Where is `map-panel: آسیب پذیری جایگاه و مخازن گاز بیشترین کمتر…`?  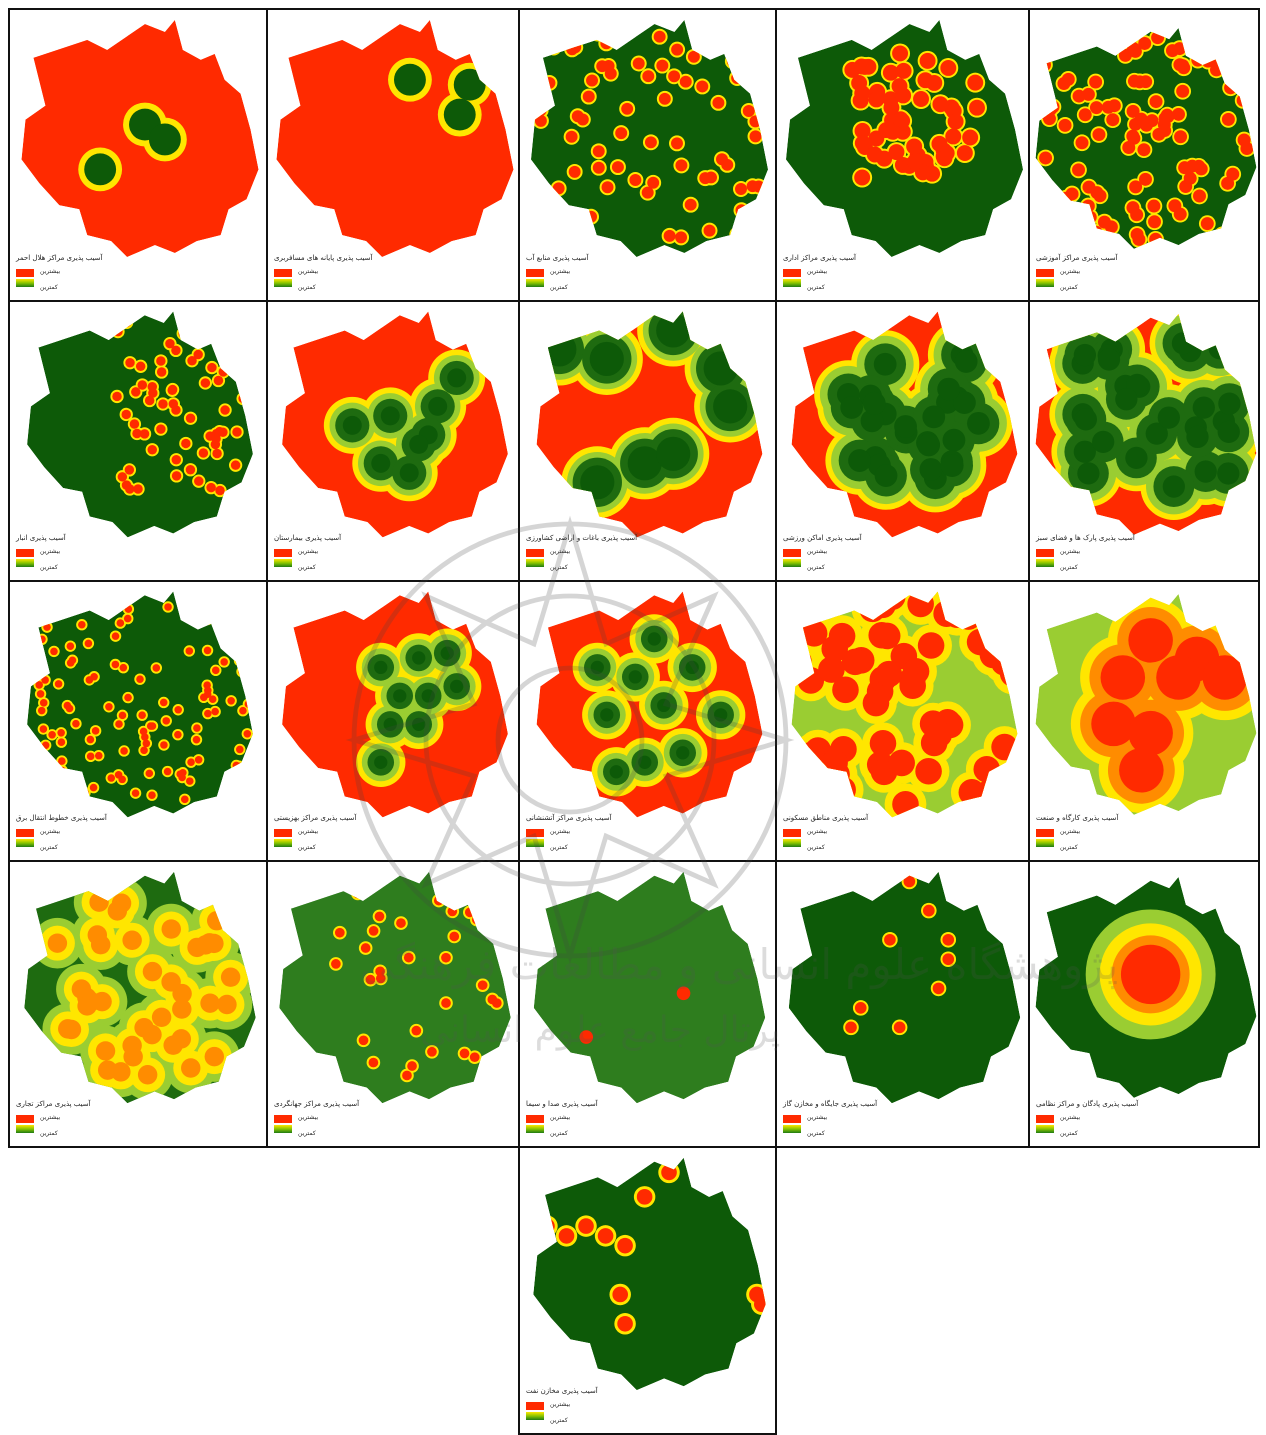 map-panel: آسیب پذیری جایگاه و مخازن گاز بیشترین کمتر… is located at coordinates (902, 1004).